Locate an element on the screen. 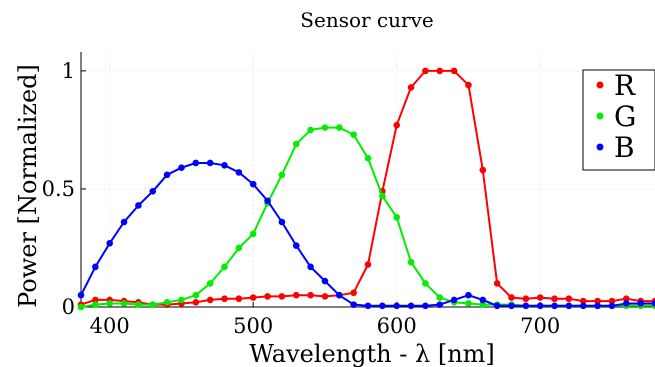 The image size is (655, 367). x-tick-label: 400 is located at coordinates (110, 326).